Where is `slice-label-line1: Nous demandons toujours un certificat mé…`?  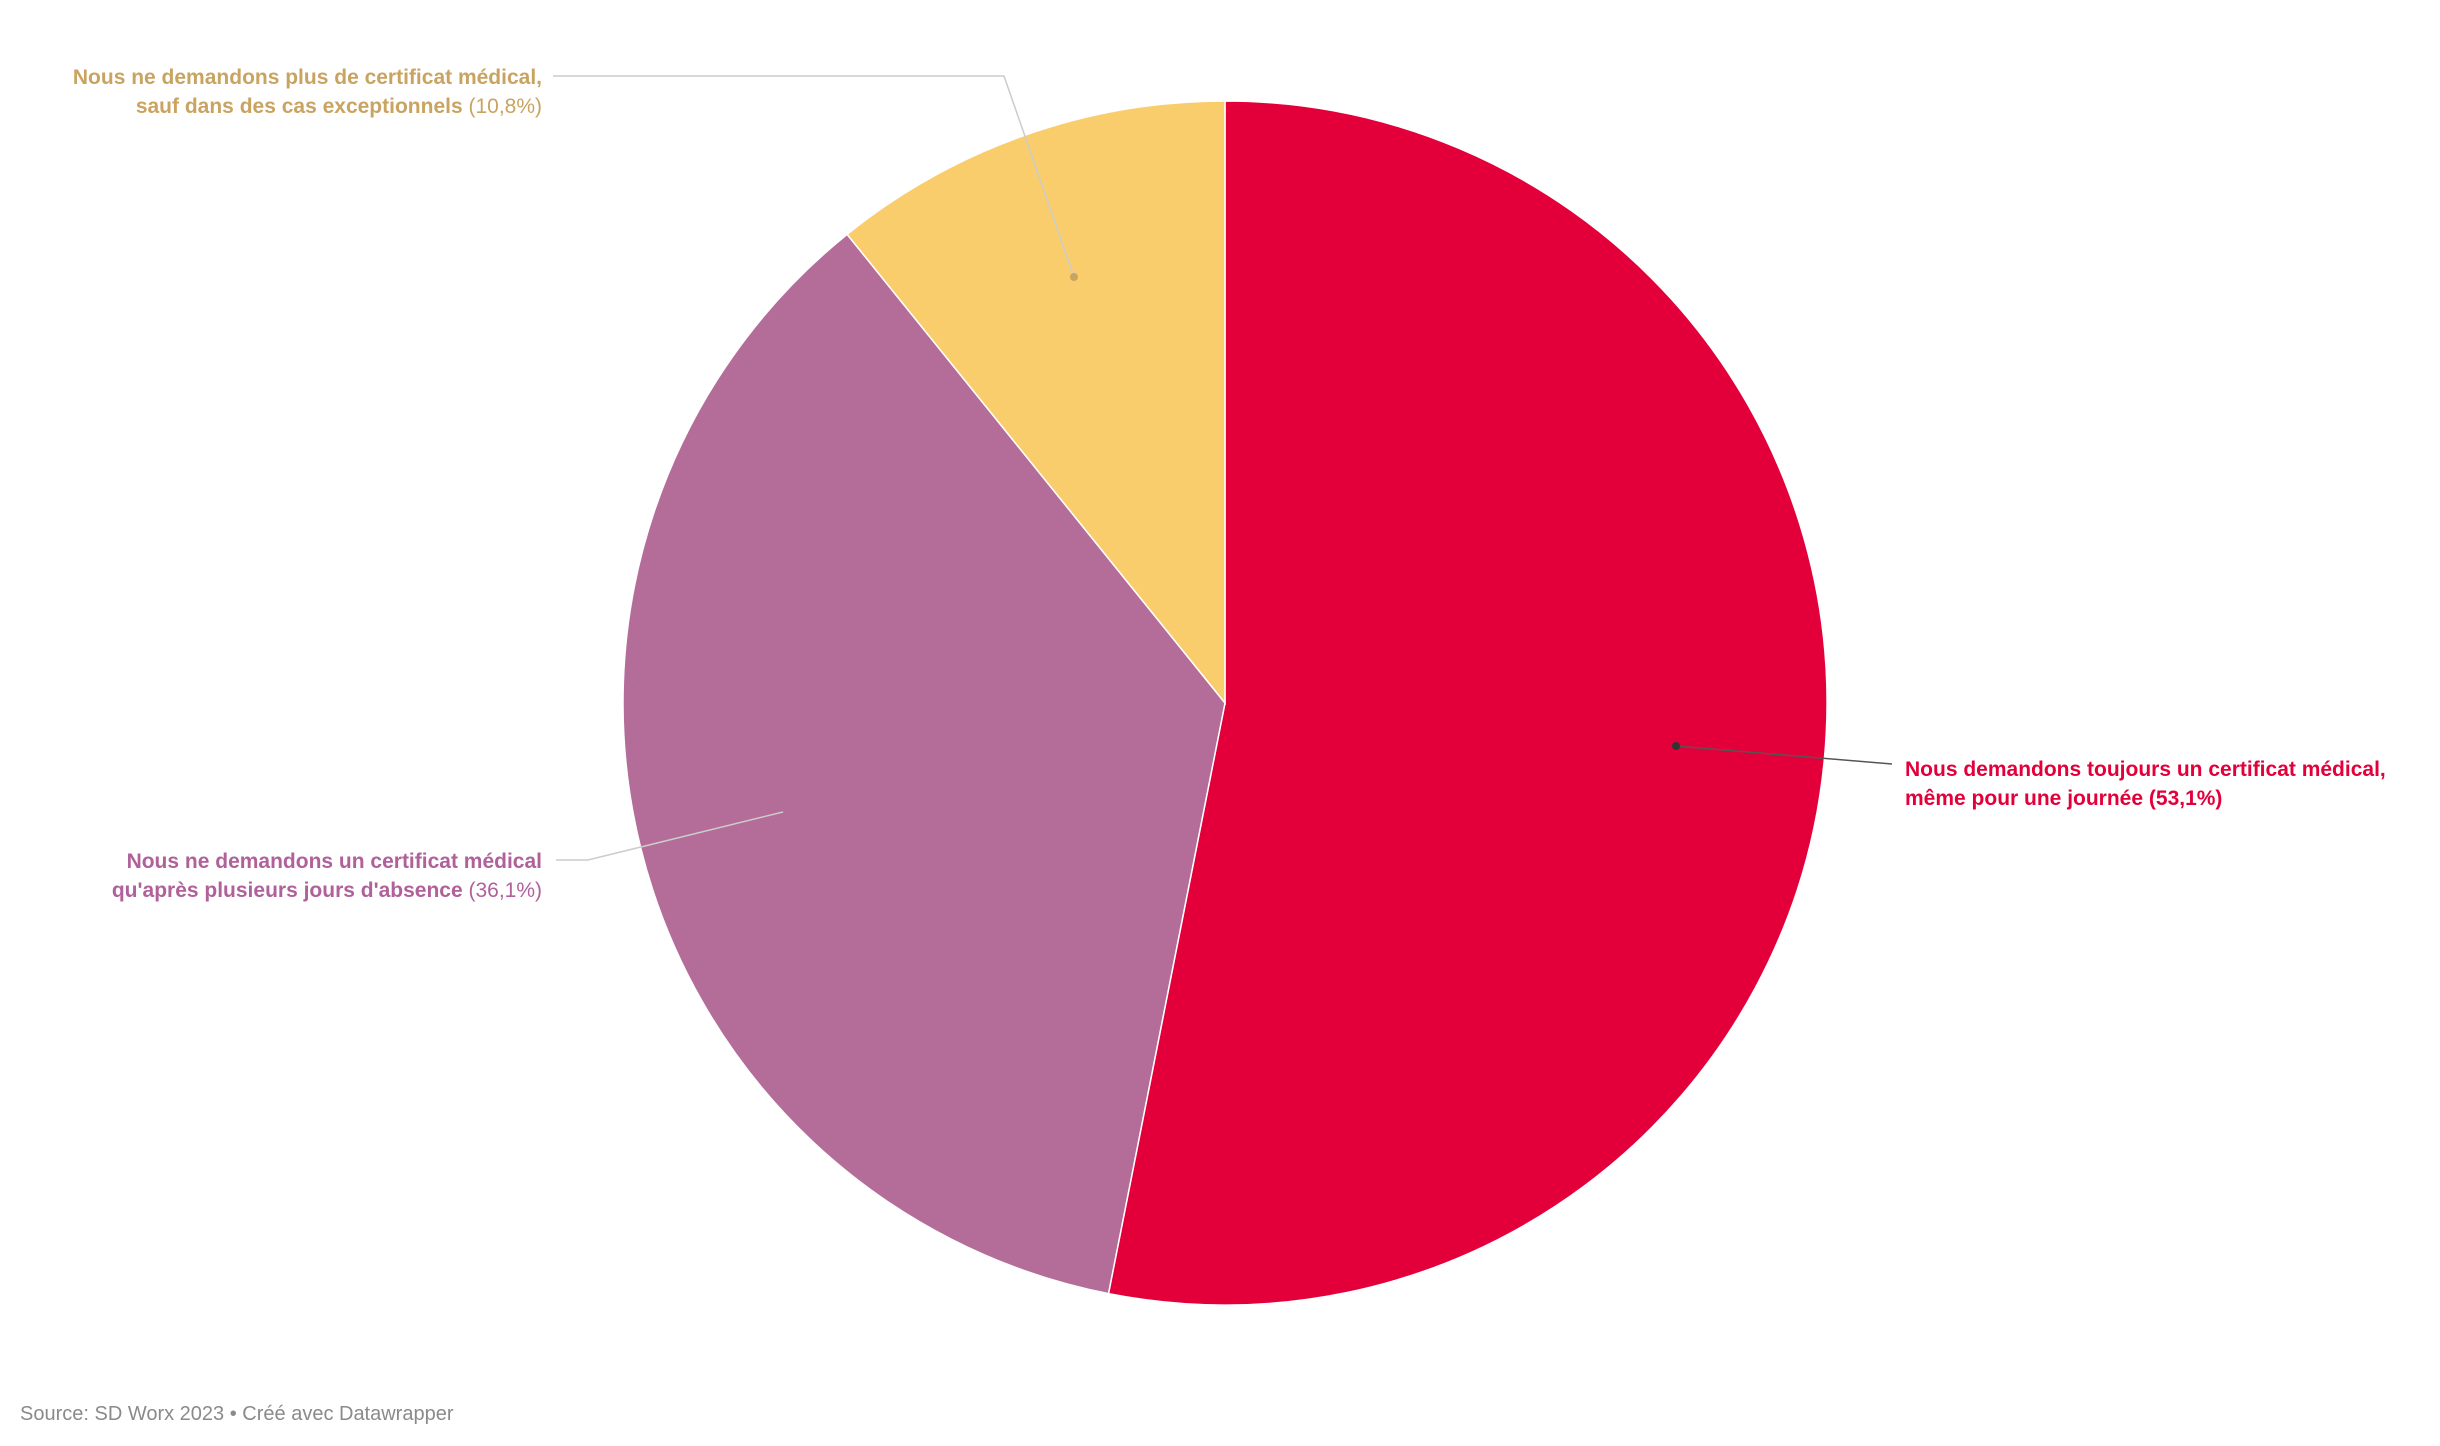 slice-label-line1: Nous demandons toujours un certificat mé… is located at coordinates (2145, 769).